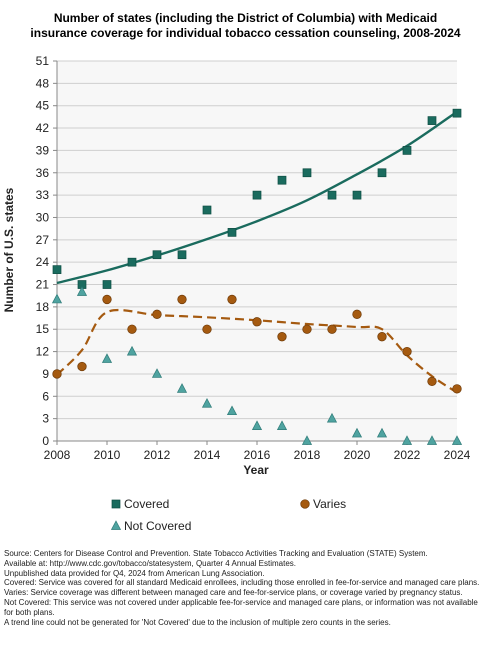 This screenshot has height=646, width=491. What do you see at coordinates (45, 396) in the screenshot?
I see `y-tick-label: 6` at bounding box center [45, 396].